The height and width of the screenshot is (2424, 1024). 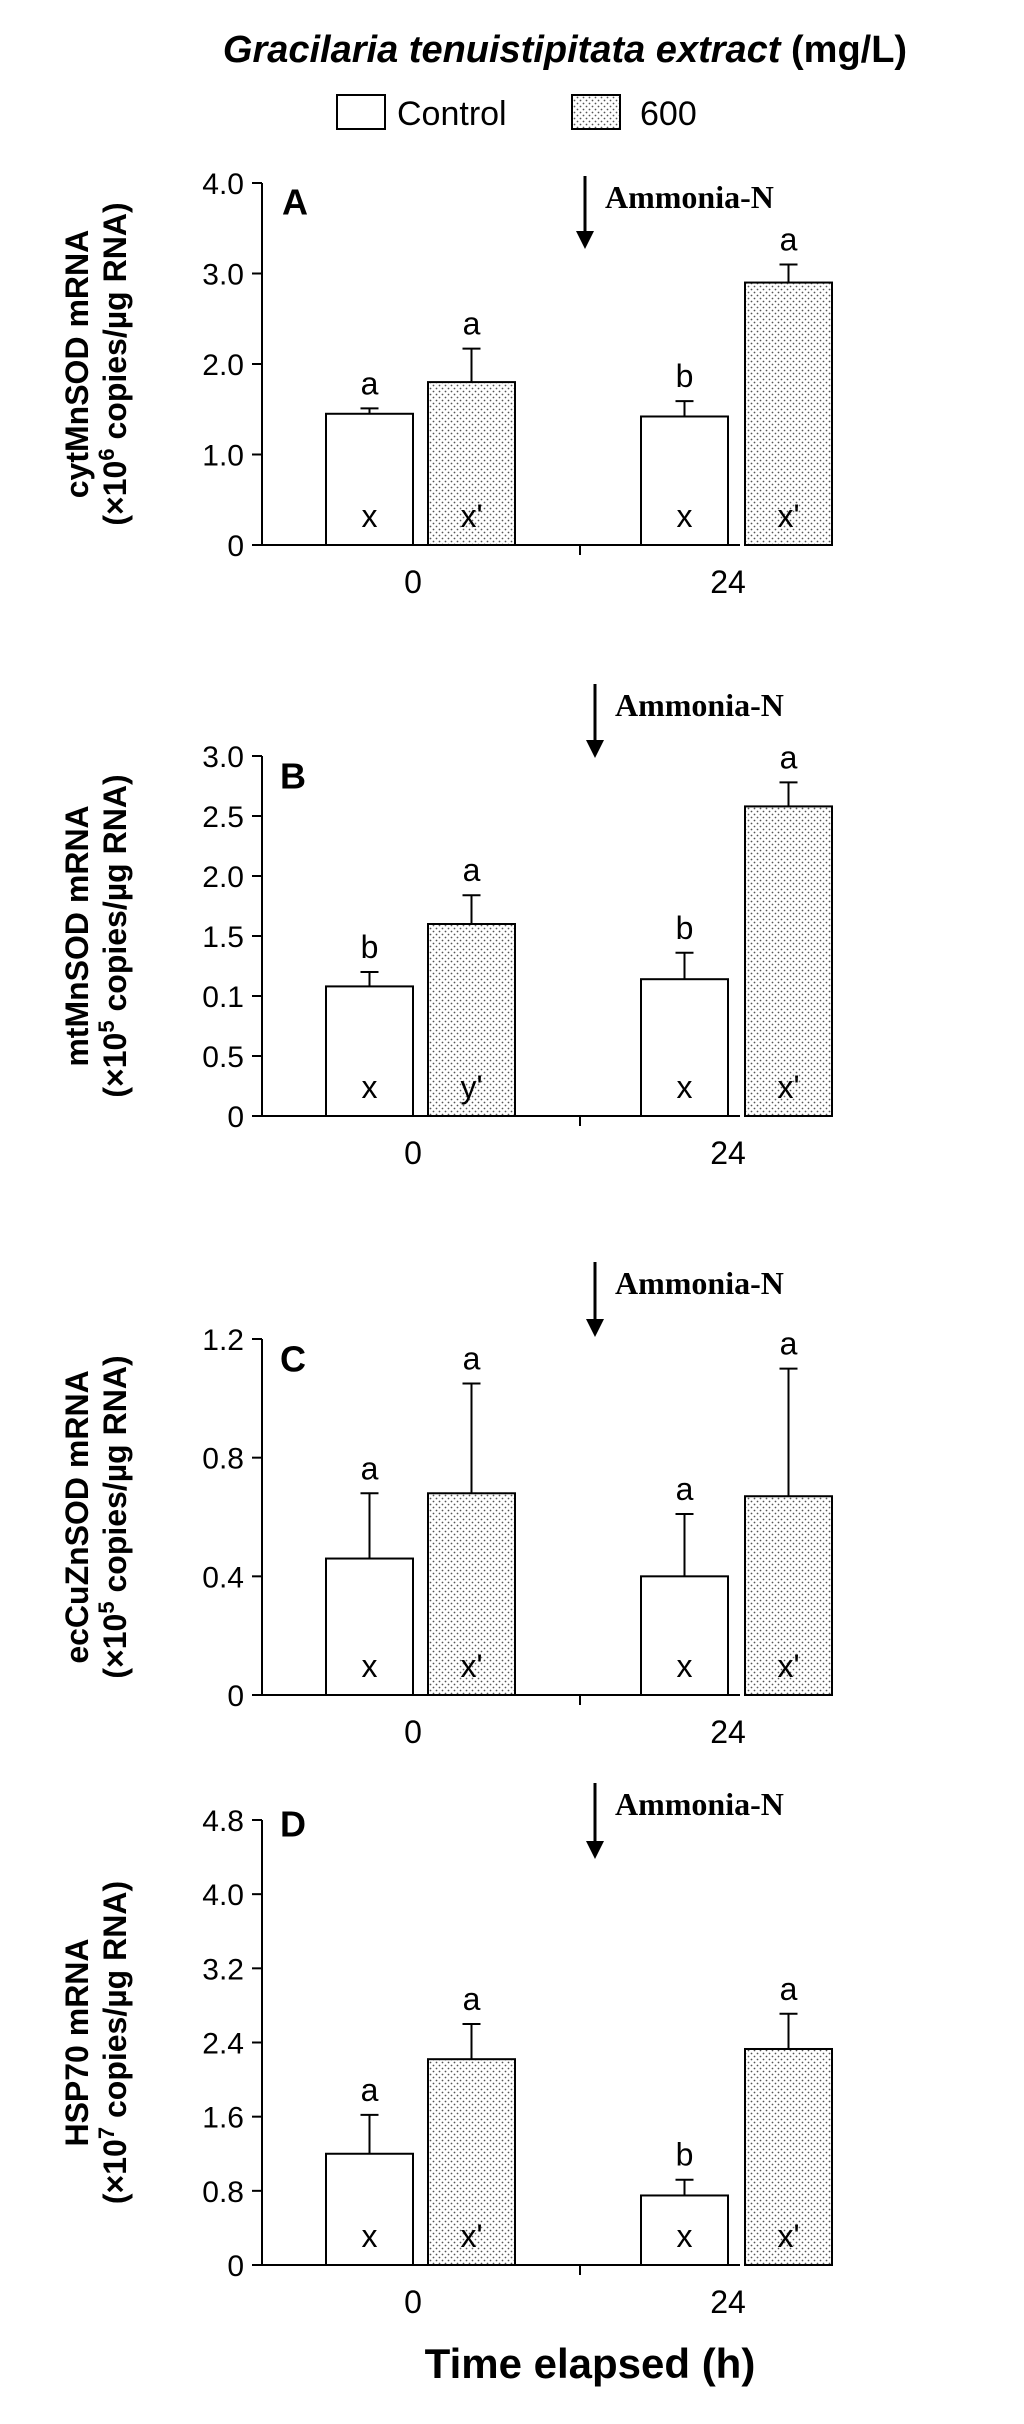 What do you see at coordinates (293, 1358) in the screenshot?
I see `panel-letter: C` at bounding box center [293, 1358].